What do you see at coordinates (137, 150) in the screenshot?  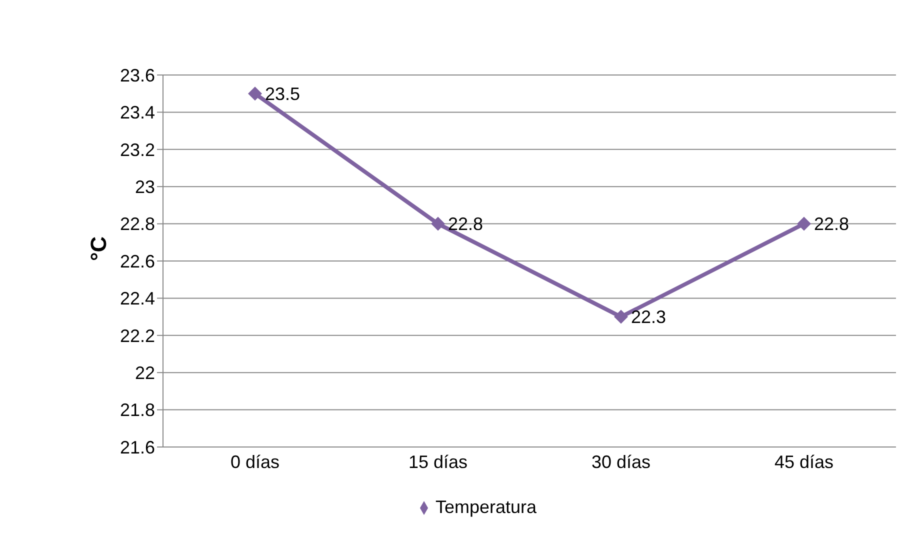 I see `y-tick-label: 23.2` at bounding box center [137, 150].